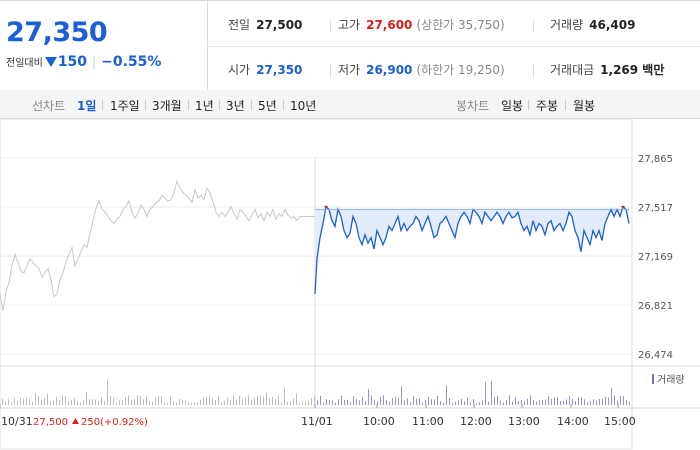  Describe the element at coordinates (655, 208) in the screenshot. I see `y-tick-label: 27,517` at that location.